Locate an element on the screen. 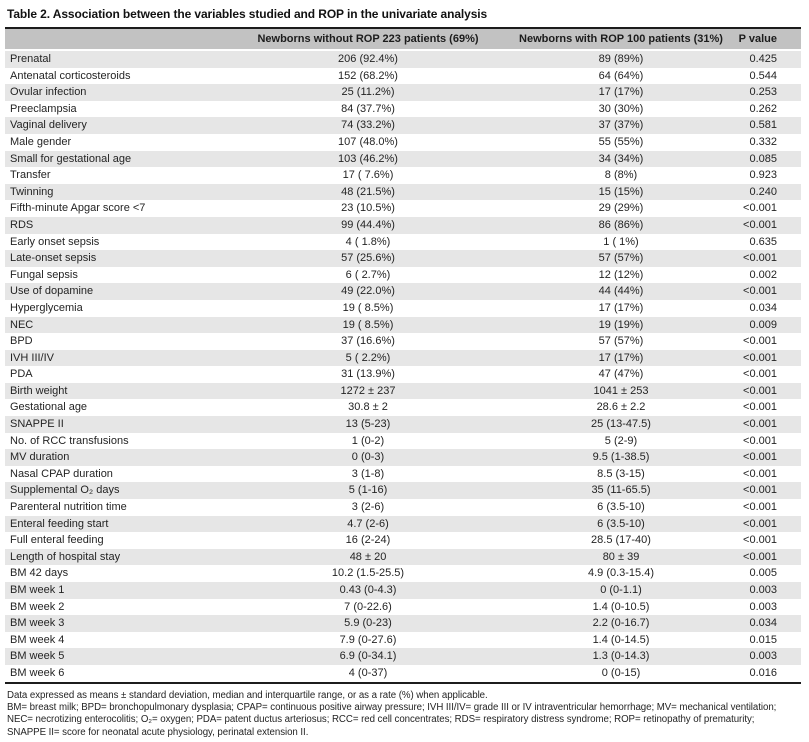 The width and height of the screenshot is (809, 742). with-rop-value-cell: 19 (19%) is located at coordinates (621, 325).